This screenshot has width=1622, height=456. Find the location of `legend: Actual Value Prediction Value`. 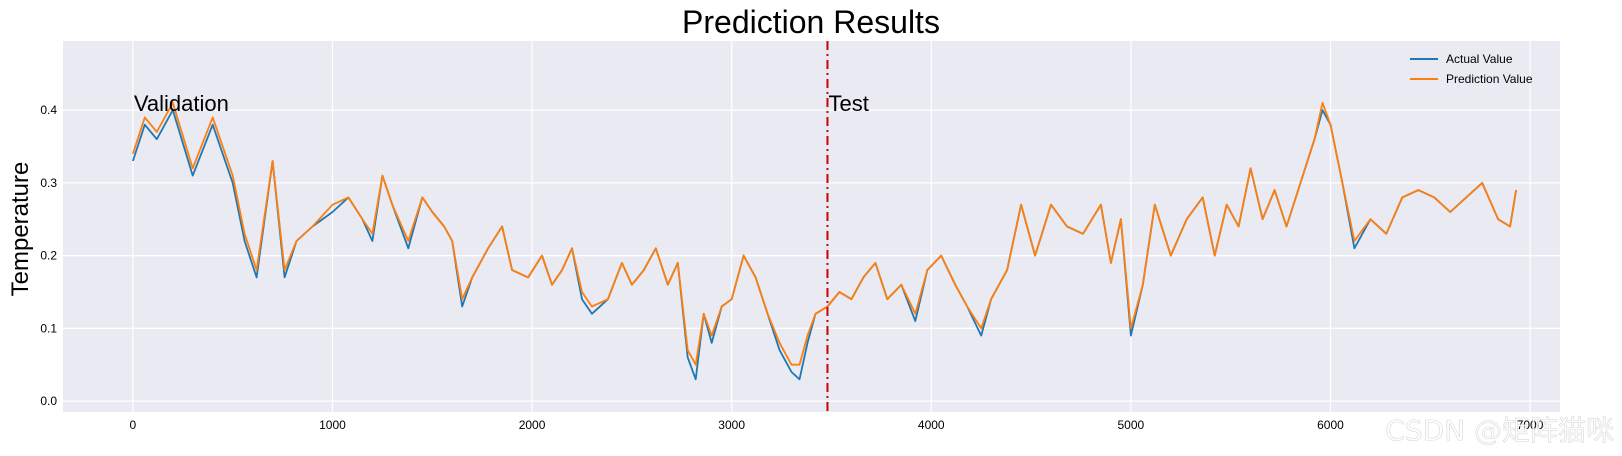

legend: Actual Value Prediction Value is located at coordinates (1471, 69).